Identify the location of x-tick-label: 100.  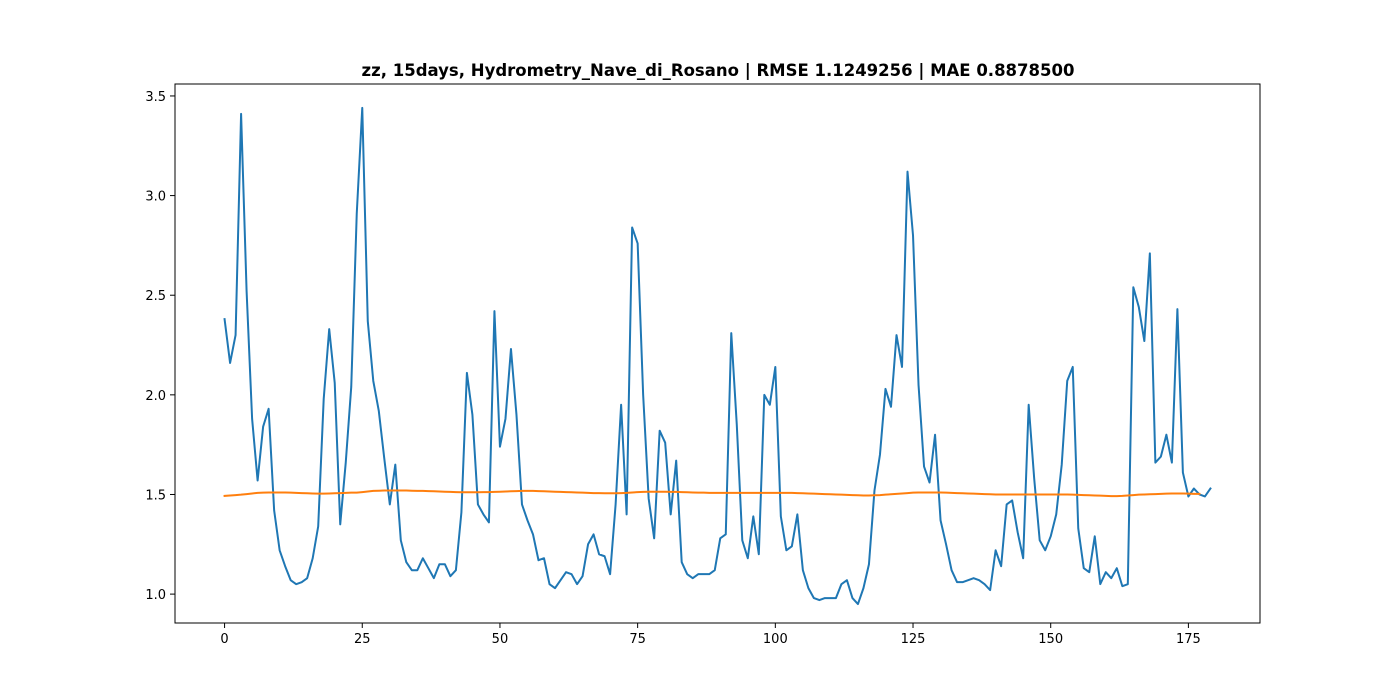
(775, 639).